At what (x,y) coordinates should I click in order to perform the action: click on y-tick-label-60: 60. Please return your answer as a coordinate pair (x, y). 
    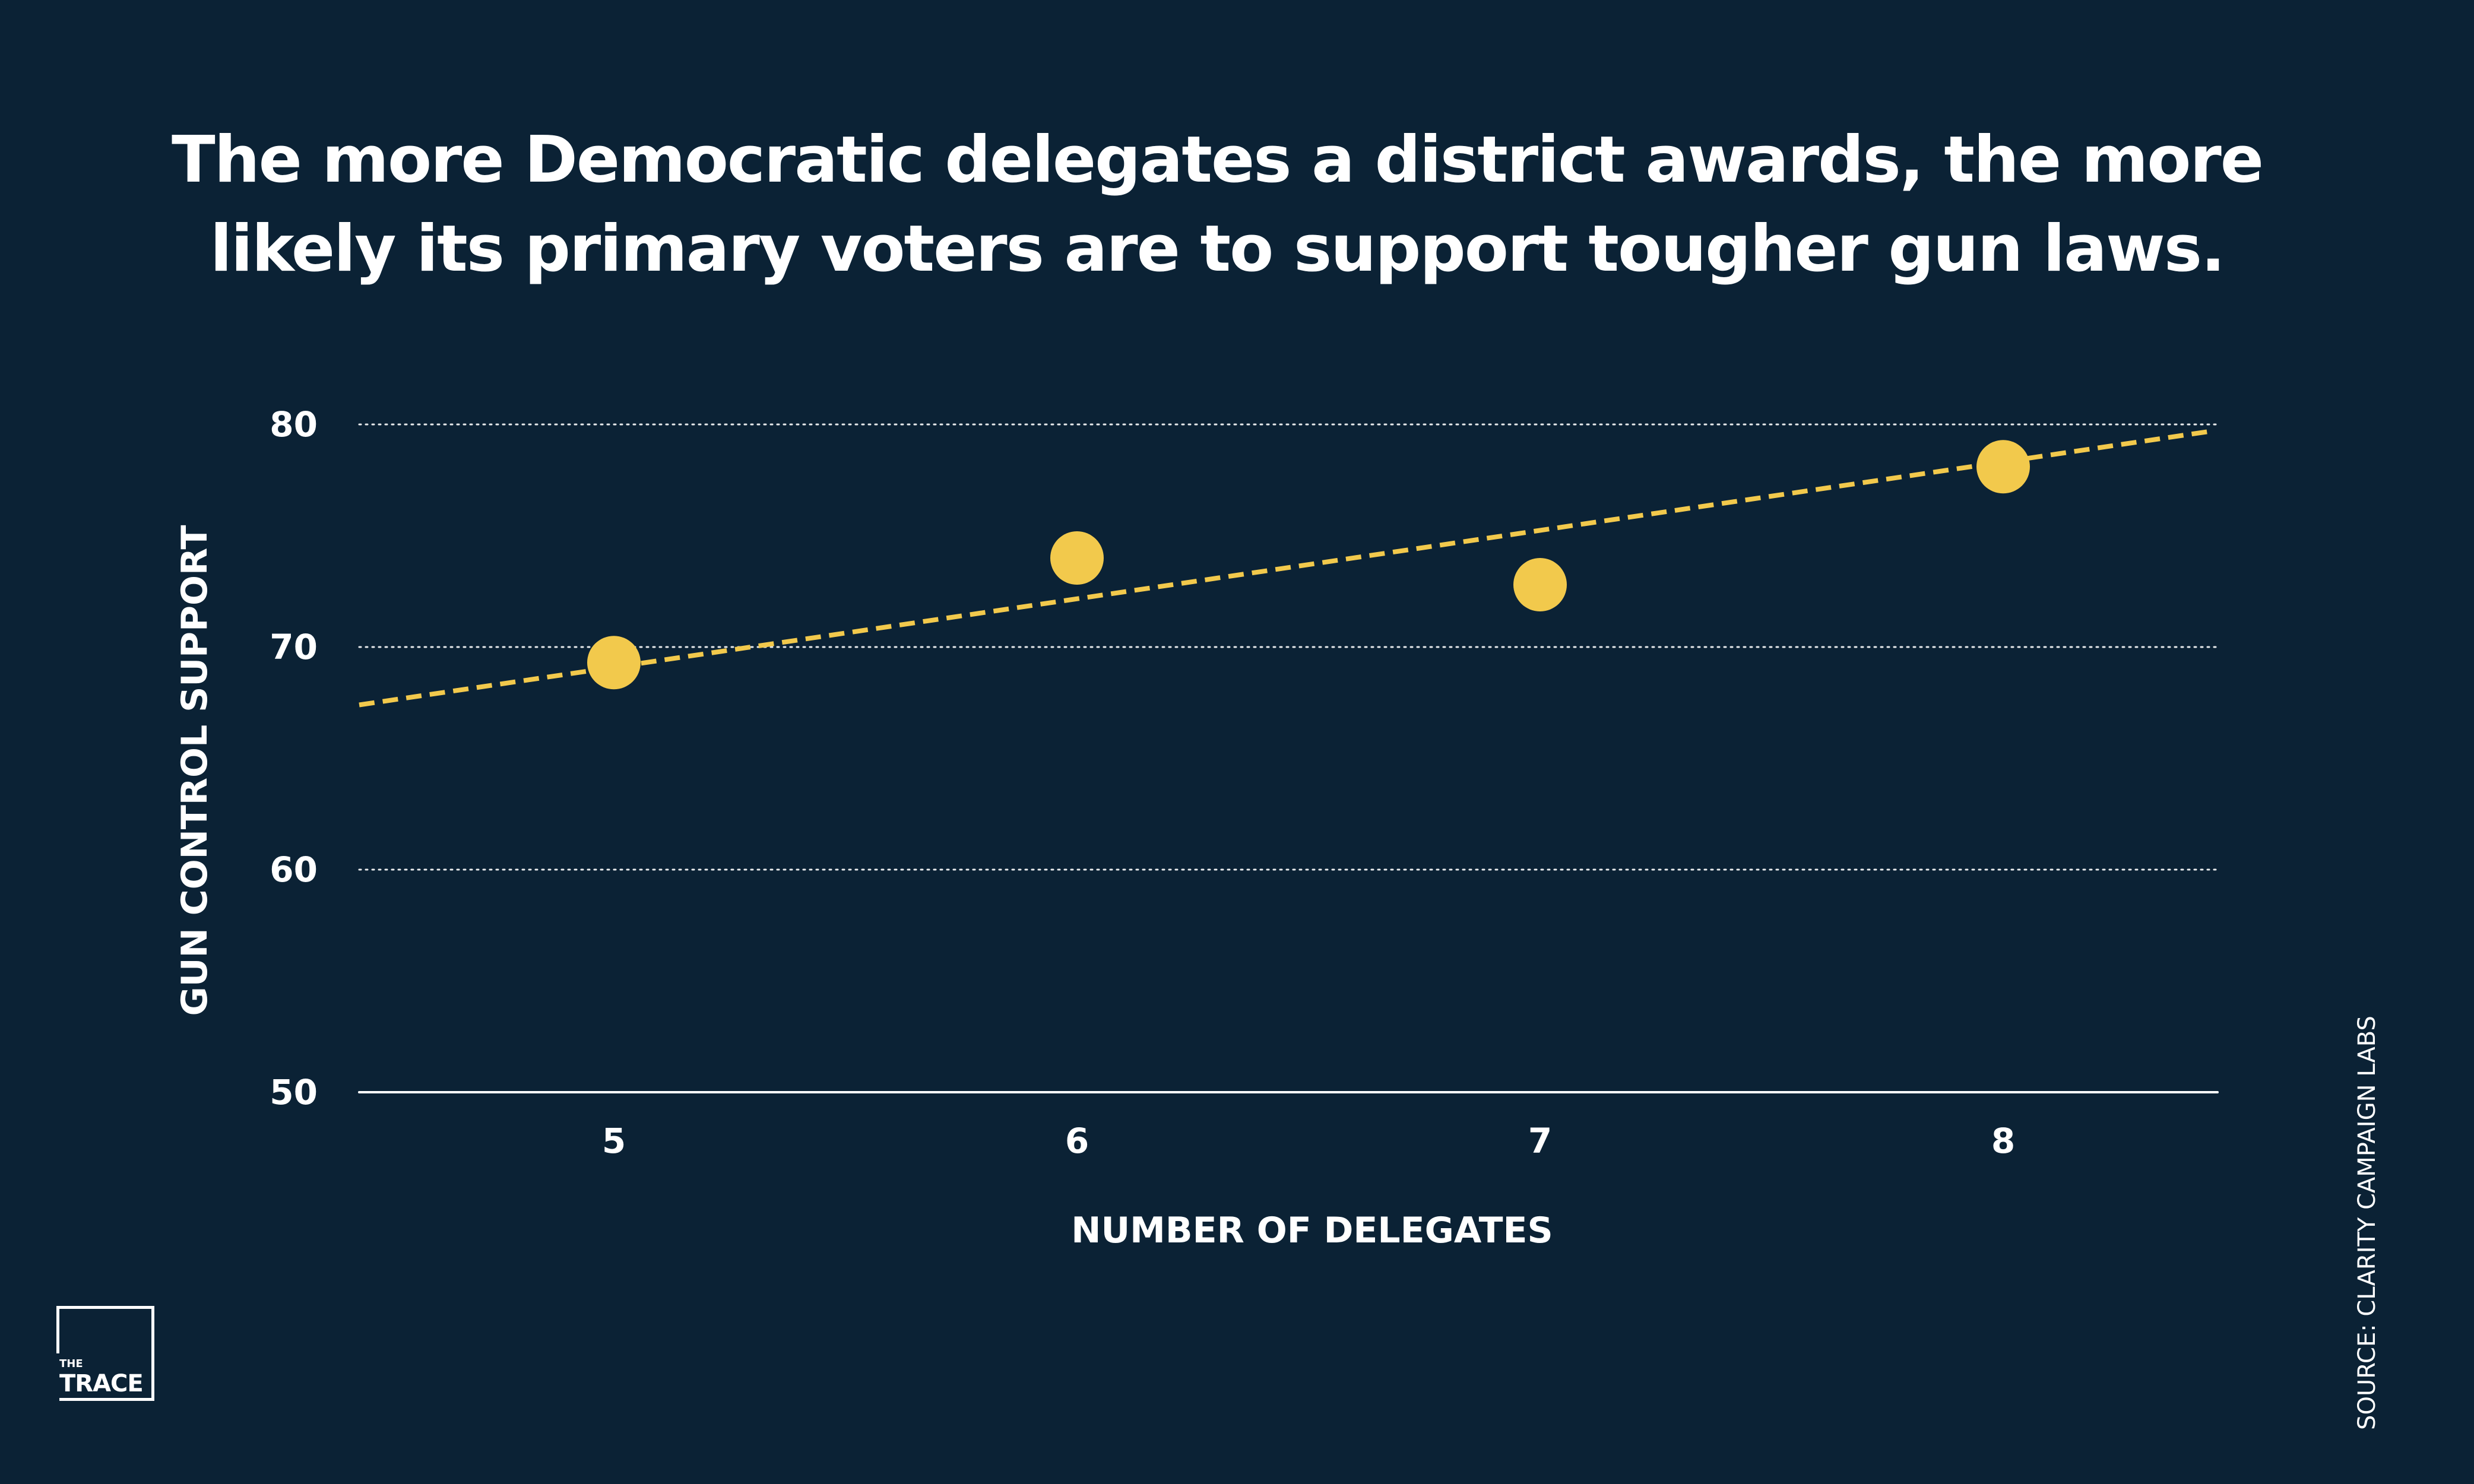
    Looking at the image, I should click on (294, 869).